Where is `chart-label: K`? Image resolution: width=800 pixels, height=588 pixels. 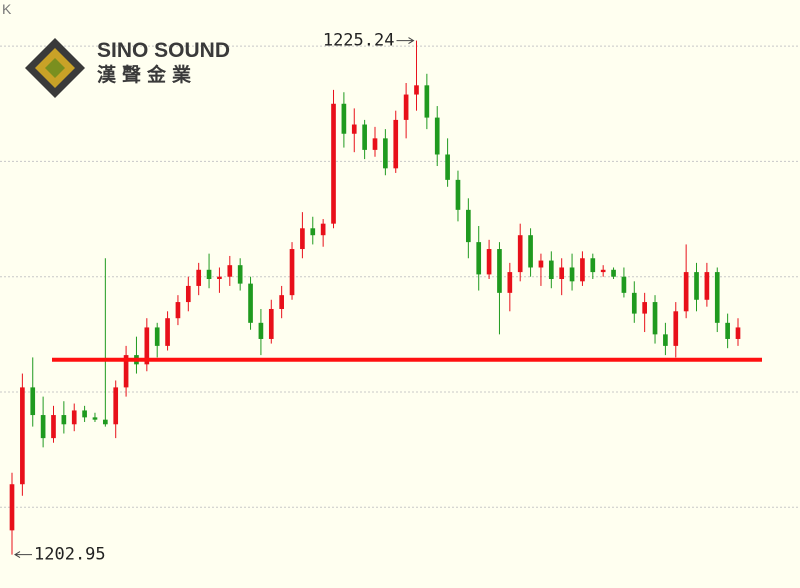
chart-label: K is located at coordinates (7, 9).